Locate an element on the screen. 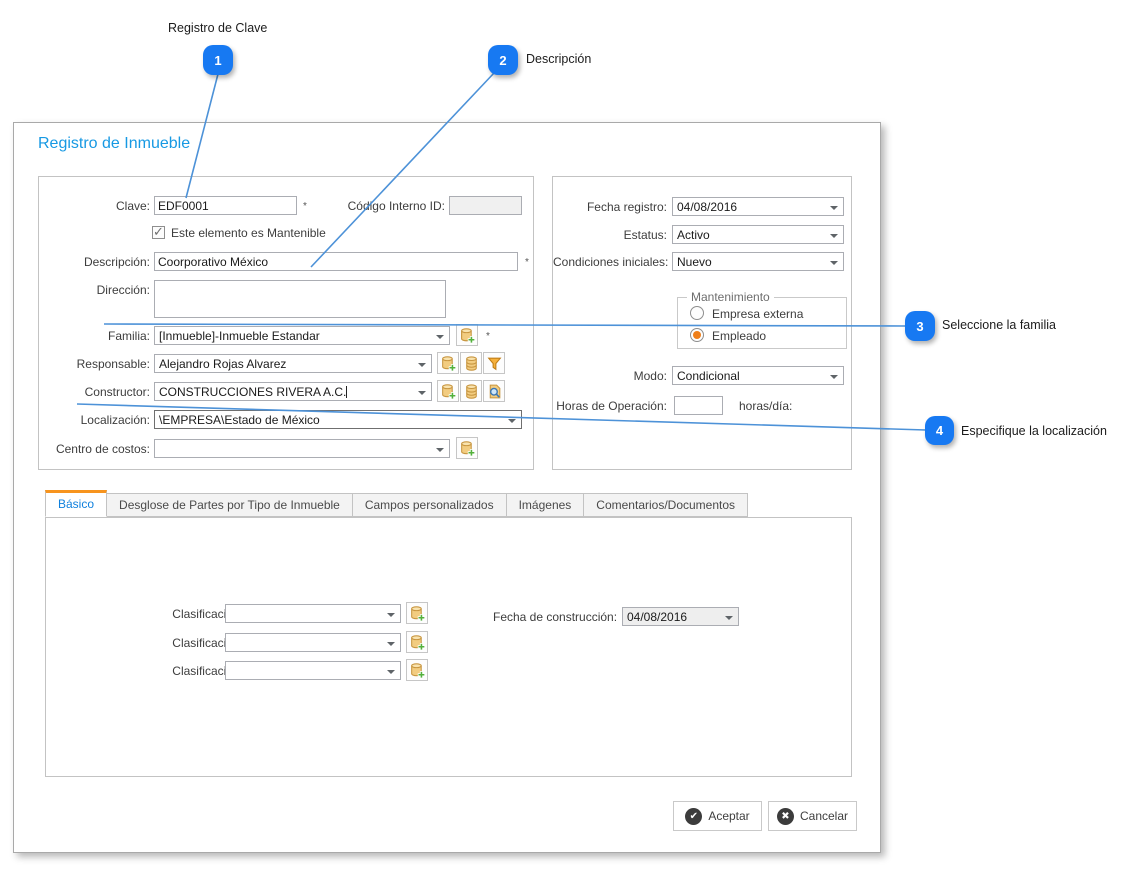 This screenshot has width=1136, height=872. tab-comentarios-documentos: Comentarios/Documentos is located at coordinates (666, 505).